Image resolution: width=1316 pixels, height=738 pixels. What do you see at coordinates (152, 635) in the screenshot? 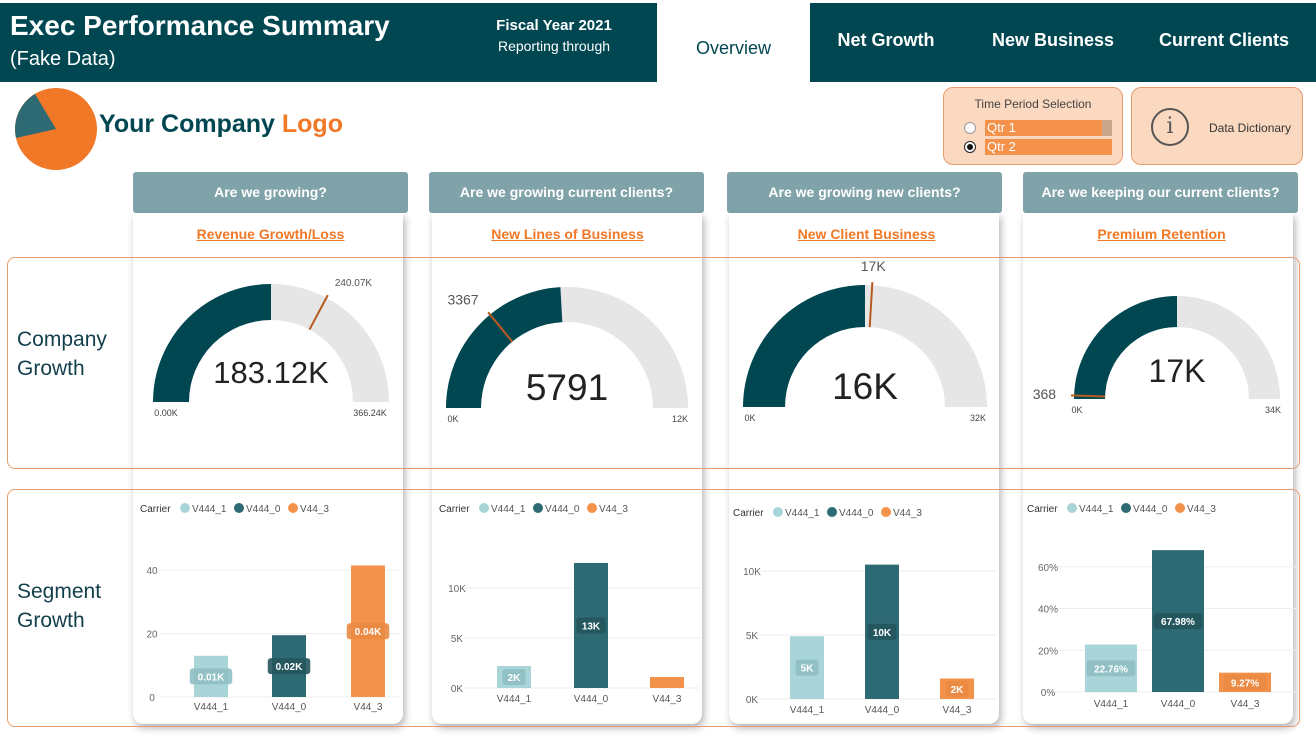
I see `y-tick-label: 20` at bounding box center [152, 635].